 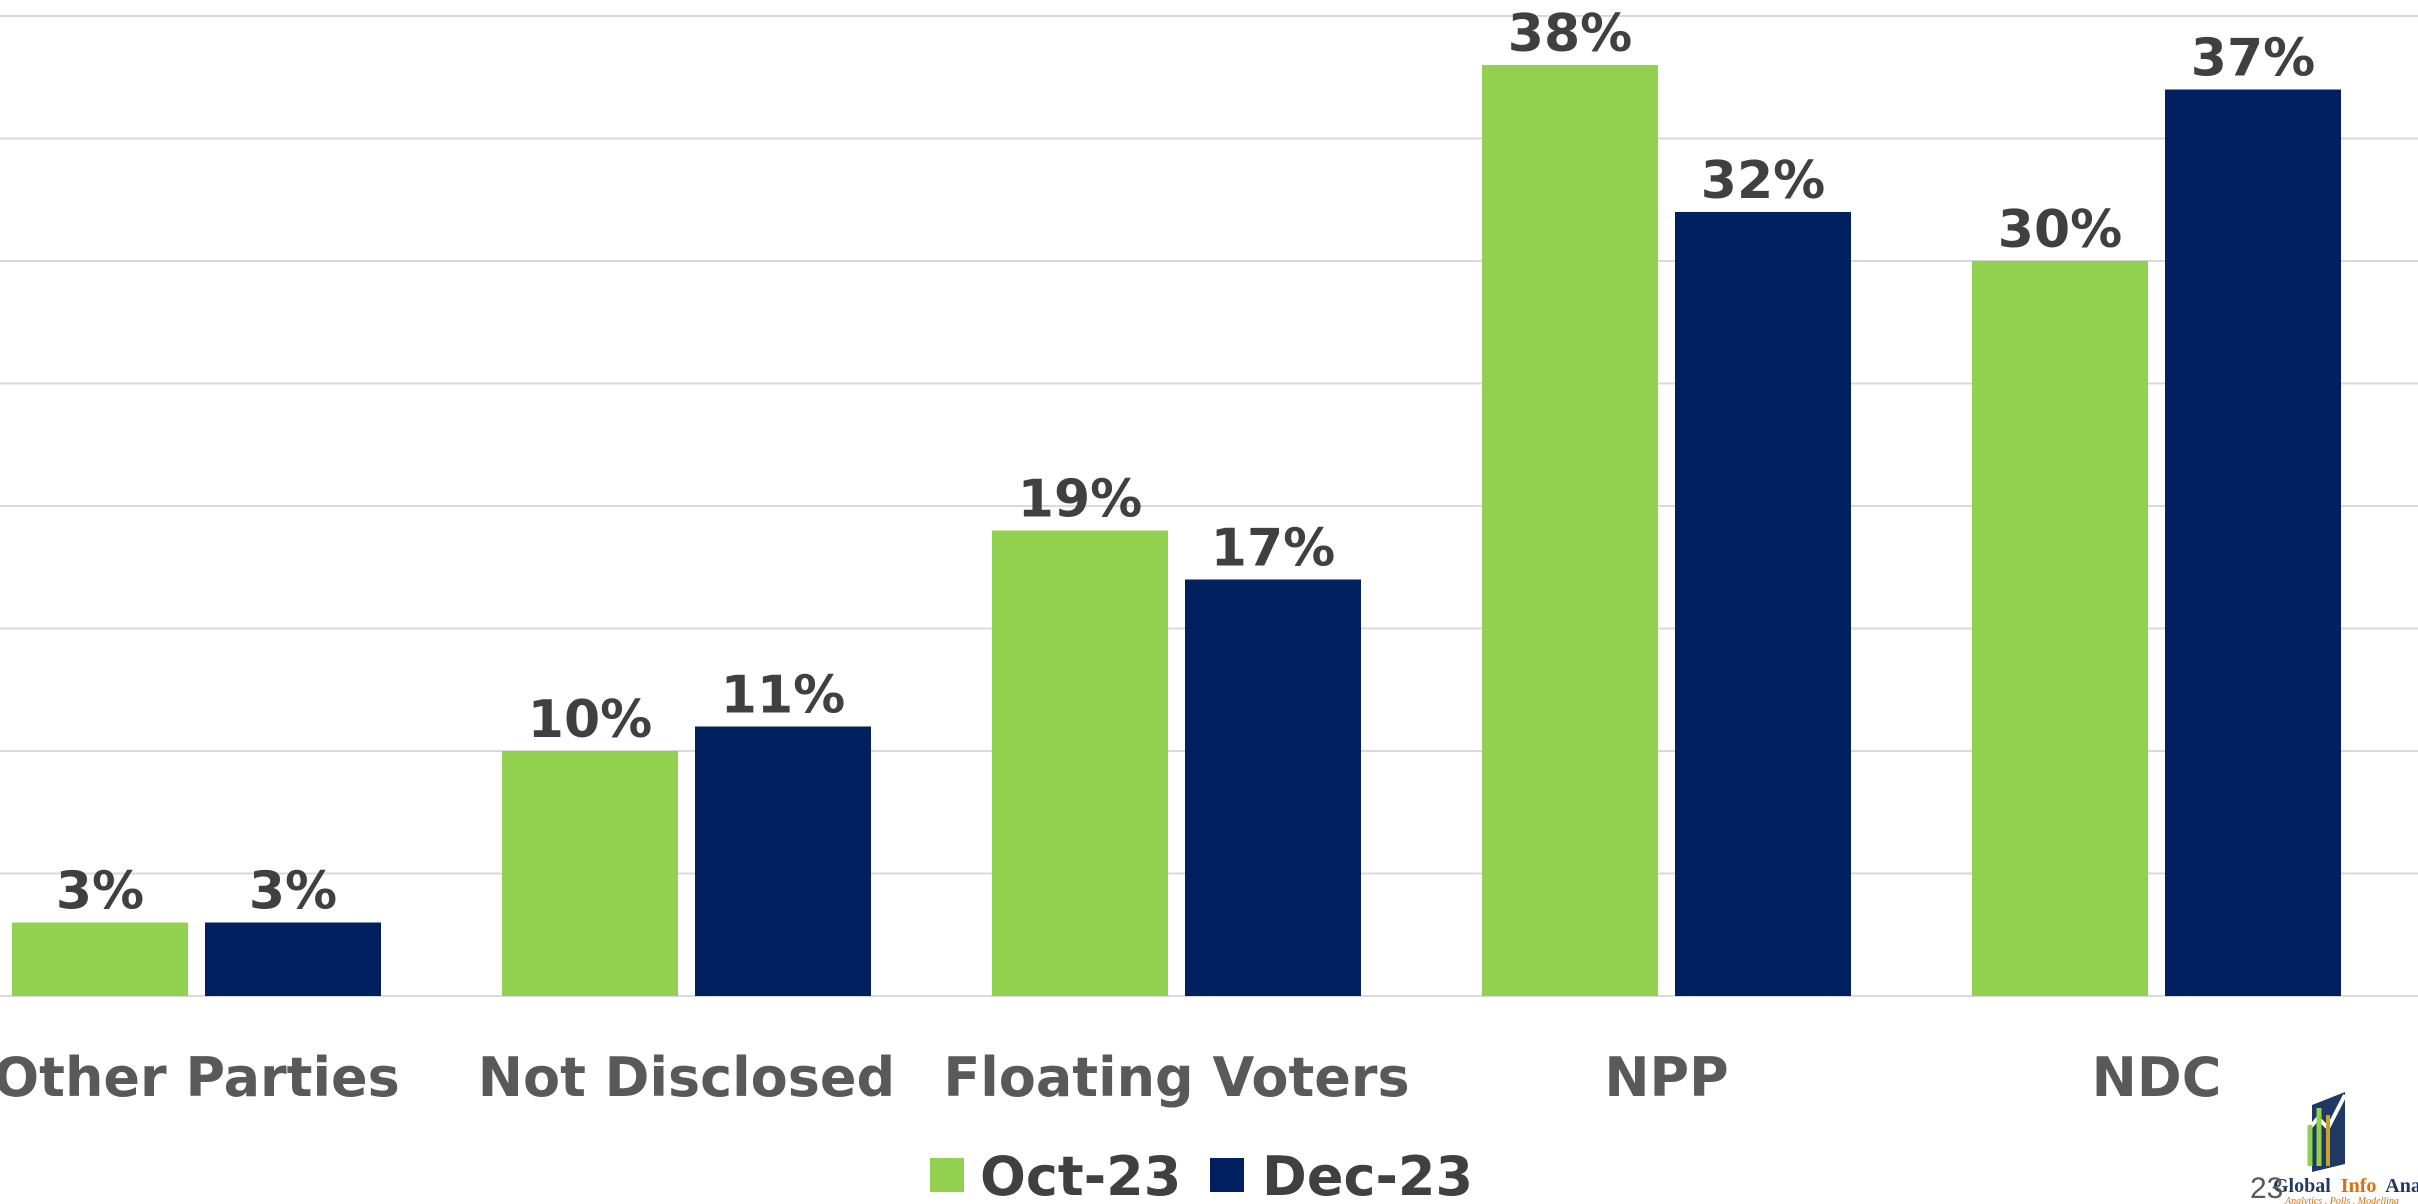 What do you see at coordinates (293, 959) in the screenshot?
I see `bar-dec-23-other-parties` at bounding box center [293, 959].